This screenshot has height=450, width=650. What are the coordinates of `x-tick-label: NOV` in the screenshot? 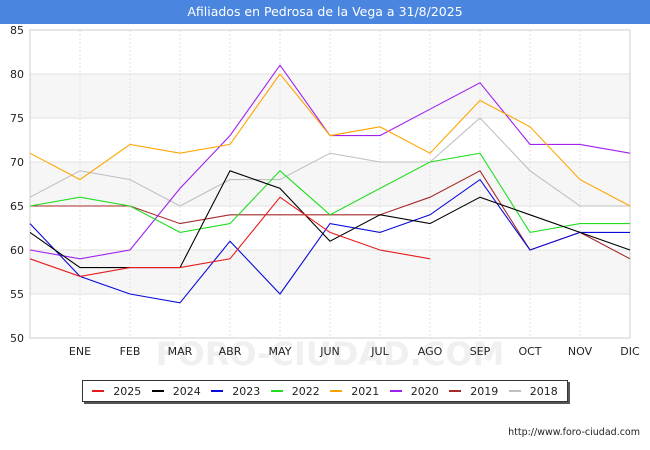 It's located at (580, 351).